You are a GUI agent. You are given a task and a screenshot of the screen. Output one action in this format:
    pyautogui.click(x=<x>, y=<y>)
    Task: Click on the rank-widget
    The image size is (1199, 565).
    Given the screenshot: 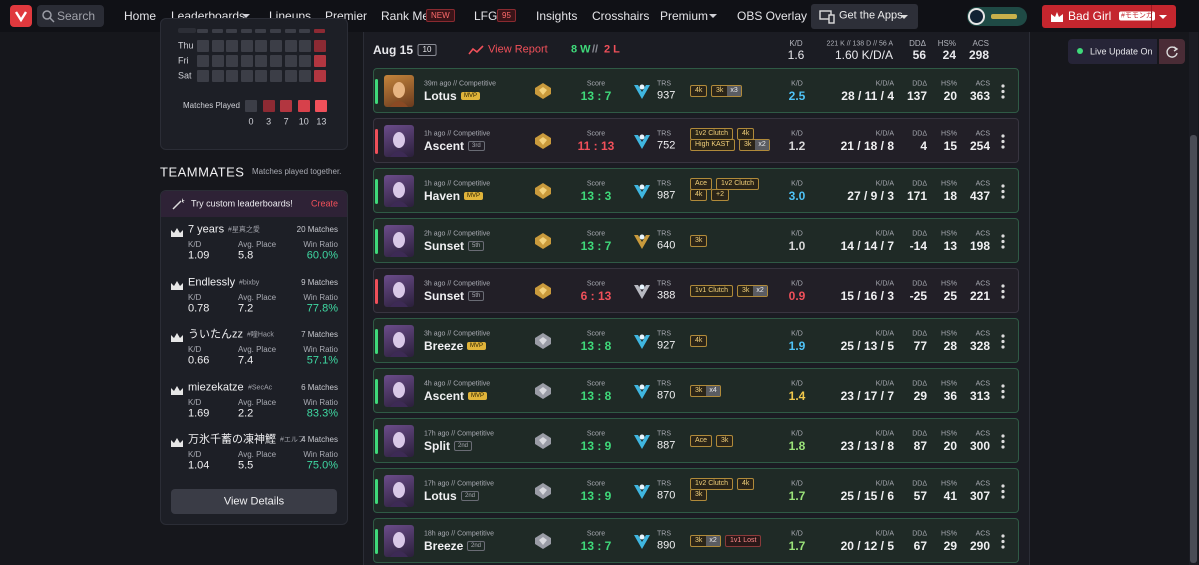 What is the action you would take?
    pyautogui.click(x=997, y=16)
    